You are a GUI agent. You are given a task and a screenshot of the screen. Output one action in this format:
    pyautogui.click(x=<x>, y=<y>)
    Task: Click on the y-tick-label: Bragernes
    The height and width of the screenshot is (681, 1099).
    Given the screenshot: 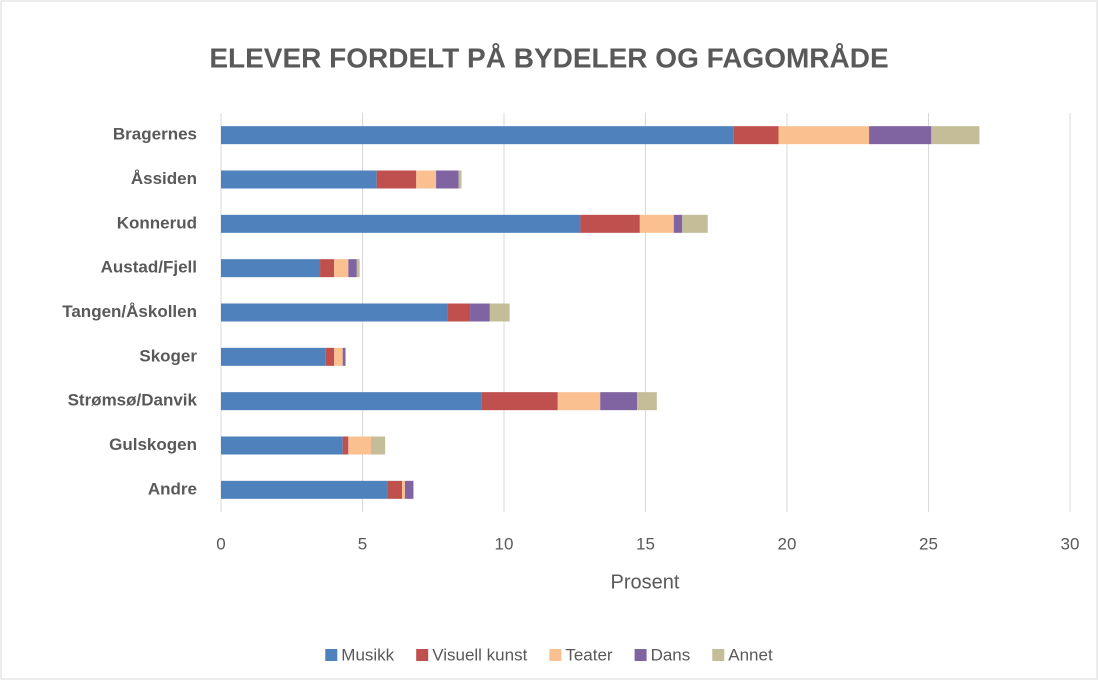 What is the action you would take?
    pyautogui.click(x=155, y=134)
    